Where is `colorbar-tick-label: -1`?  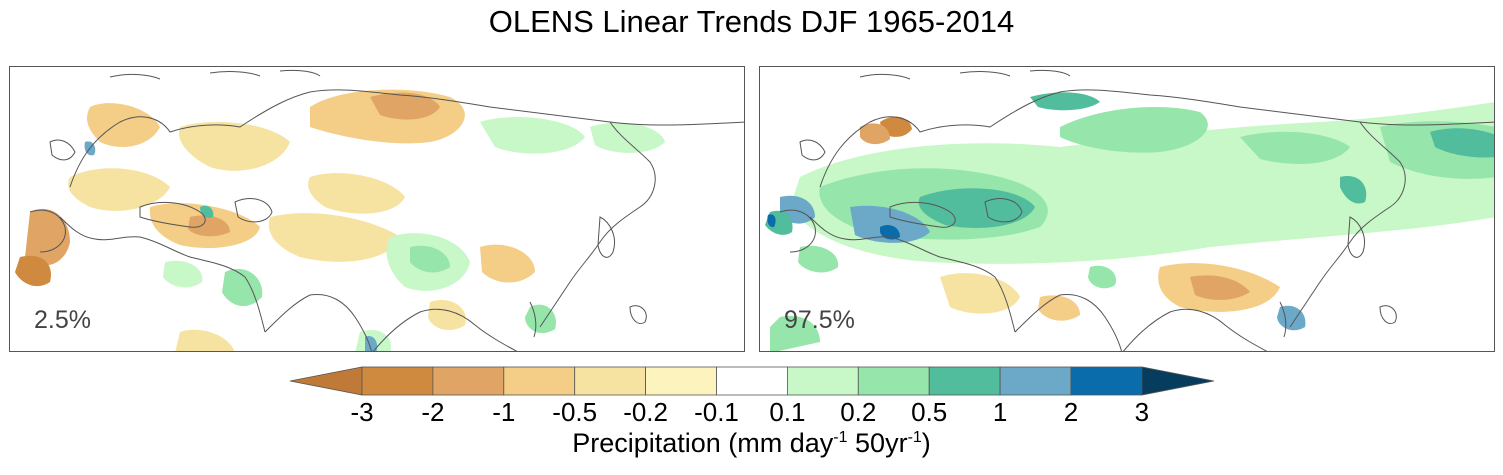 colorbar-tick-label: -1 is located at coordinates (504, 412).